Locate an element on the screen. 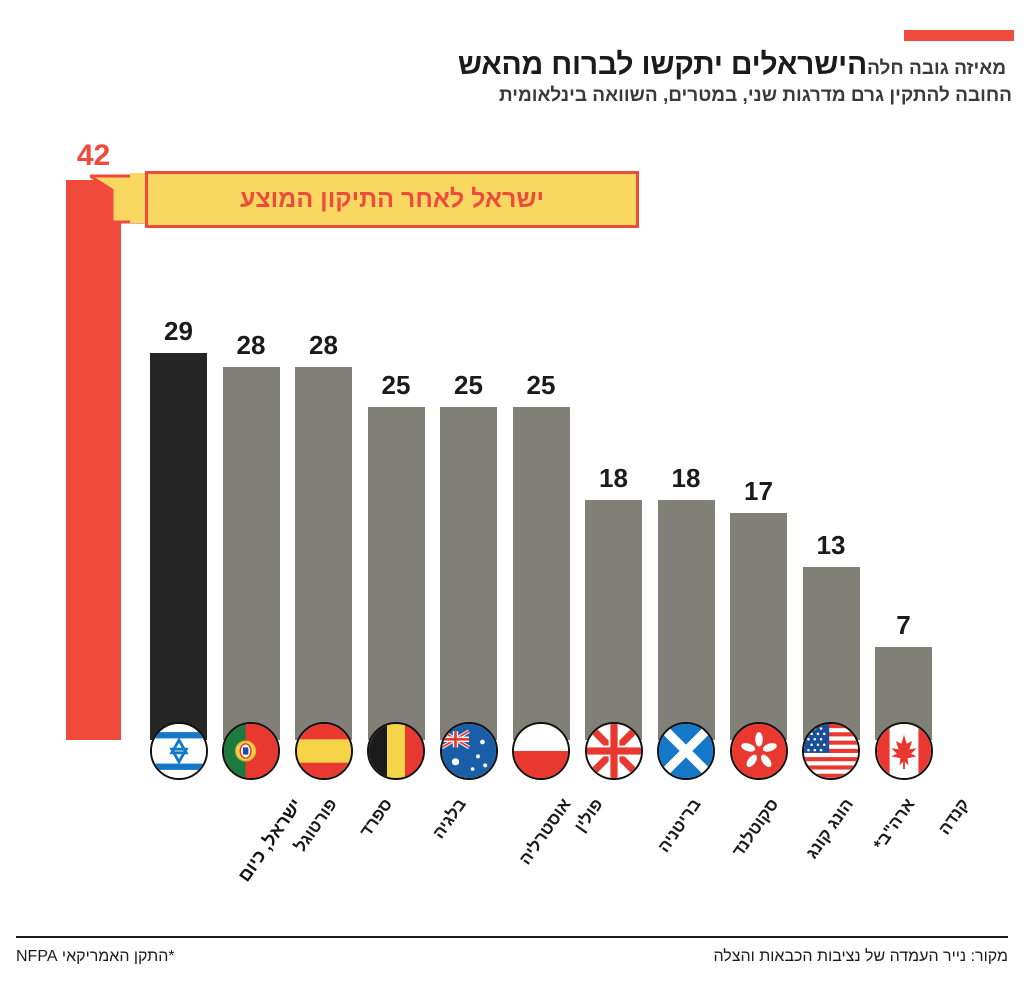 This screenshot has width=1024, height=989. callout-pointer-icon is located at coordinates (120, 198).